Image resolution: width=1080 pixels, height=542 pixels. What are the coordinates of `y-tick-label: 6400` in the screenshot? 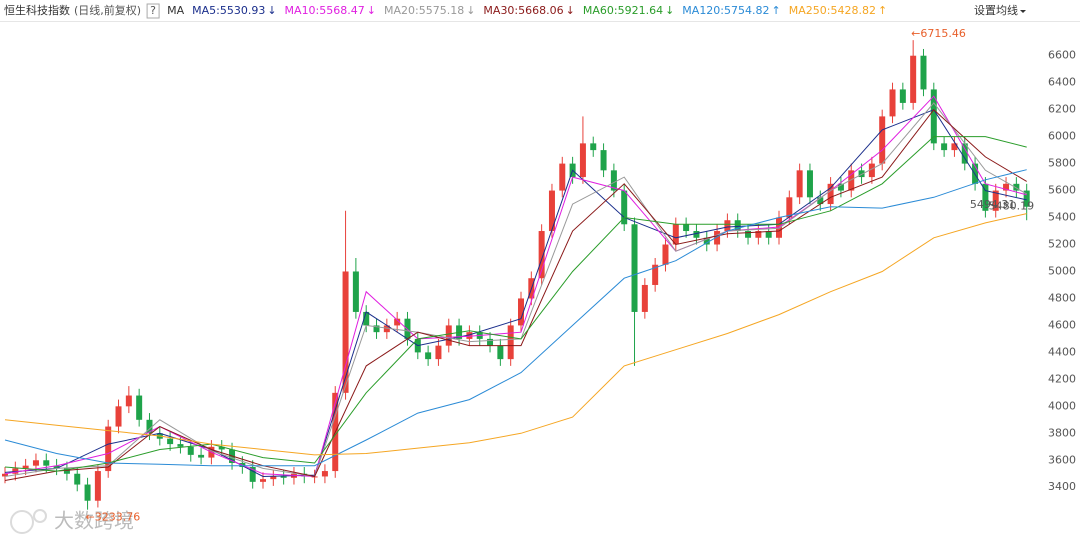 It's located at (1062, 82).